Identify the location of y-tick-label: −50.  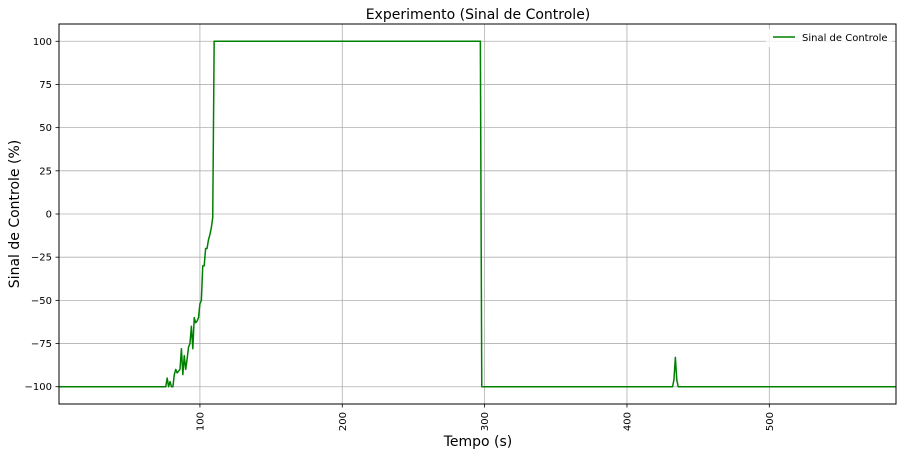
(41, 301).